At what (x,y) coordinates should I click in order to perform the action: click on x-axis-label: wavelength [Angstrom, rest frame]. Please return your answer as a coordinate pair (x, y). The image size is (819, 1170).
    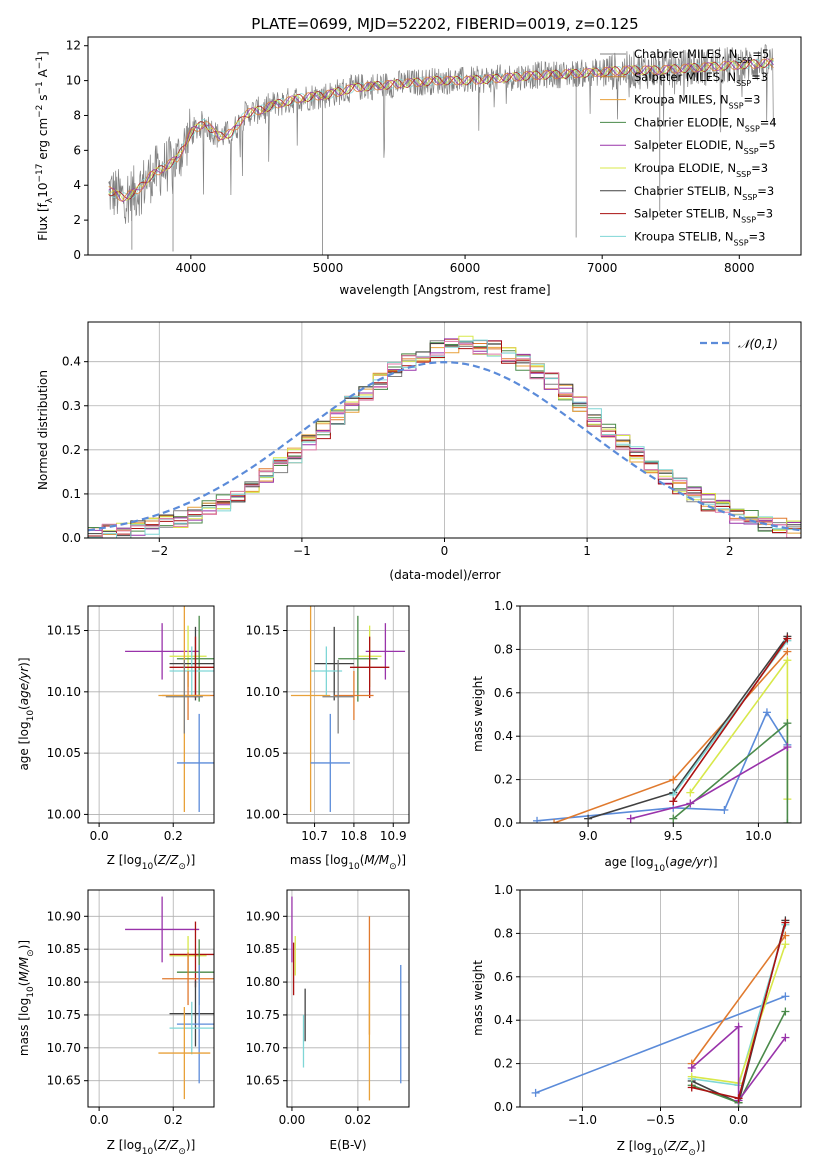
    Looking at the image, I should click on (444, 290).